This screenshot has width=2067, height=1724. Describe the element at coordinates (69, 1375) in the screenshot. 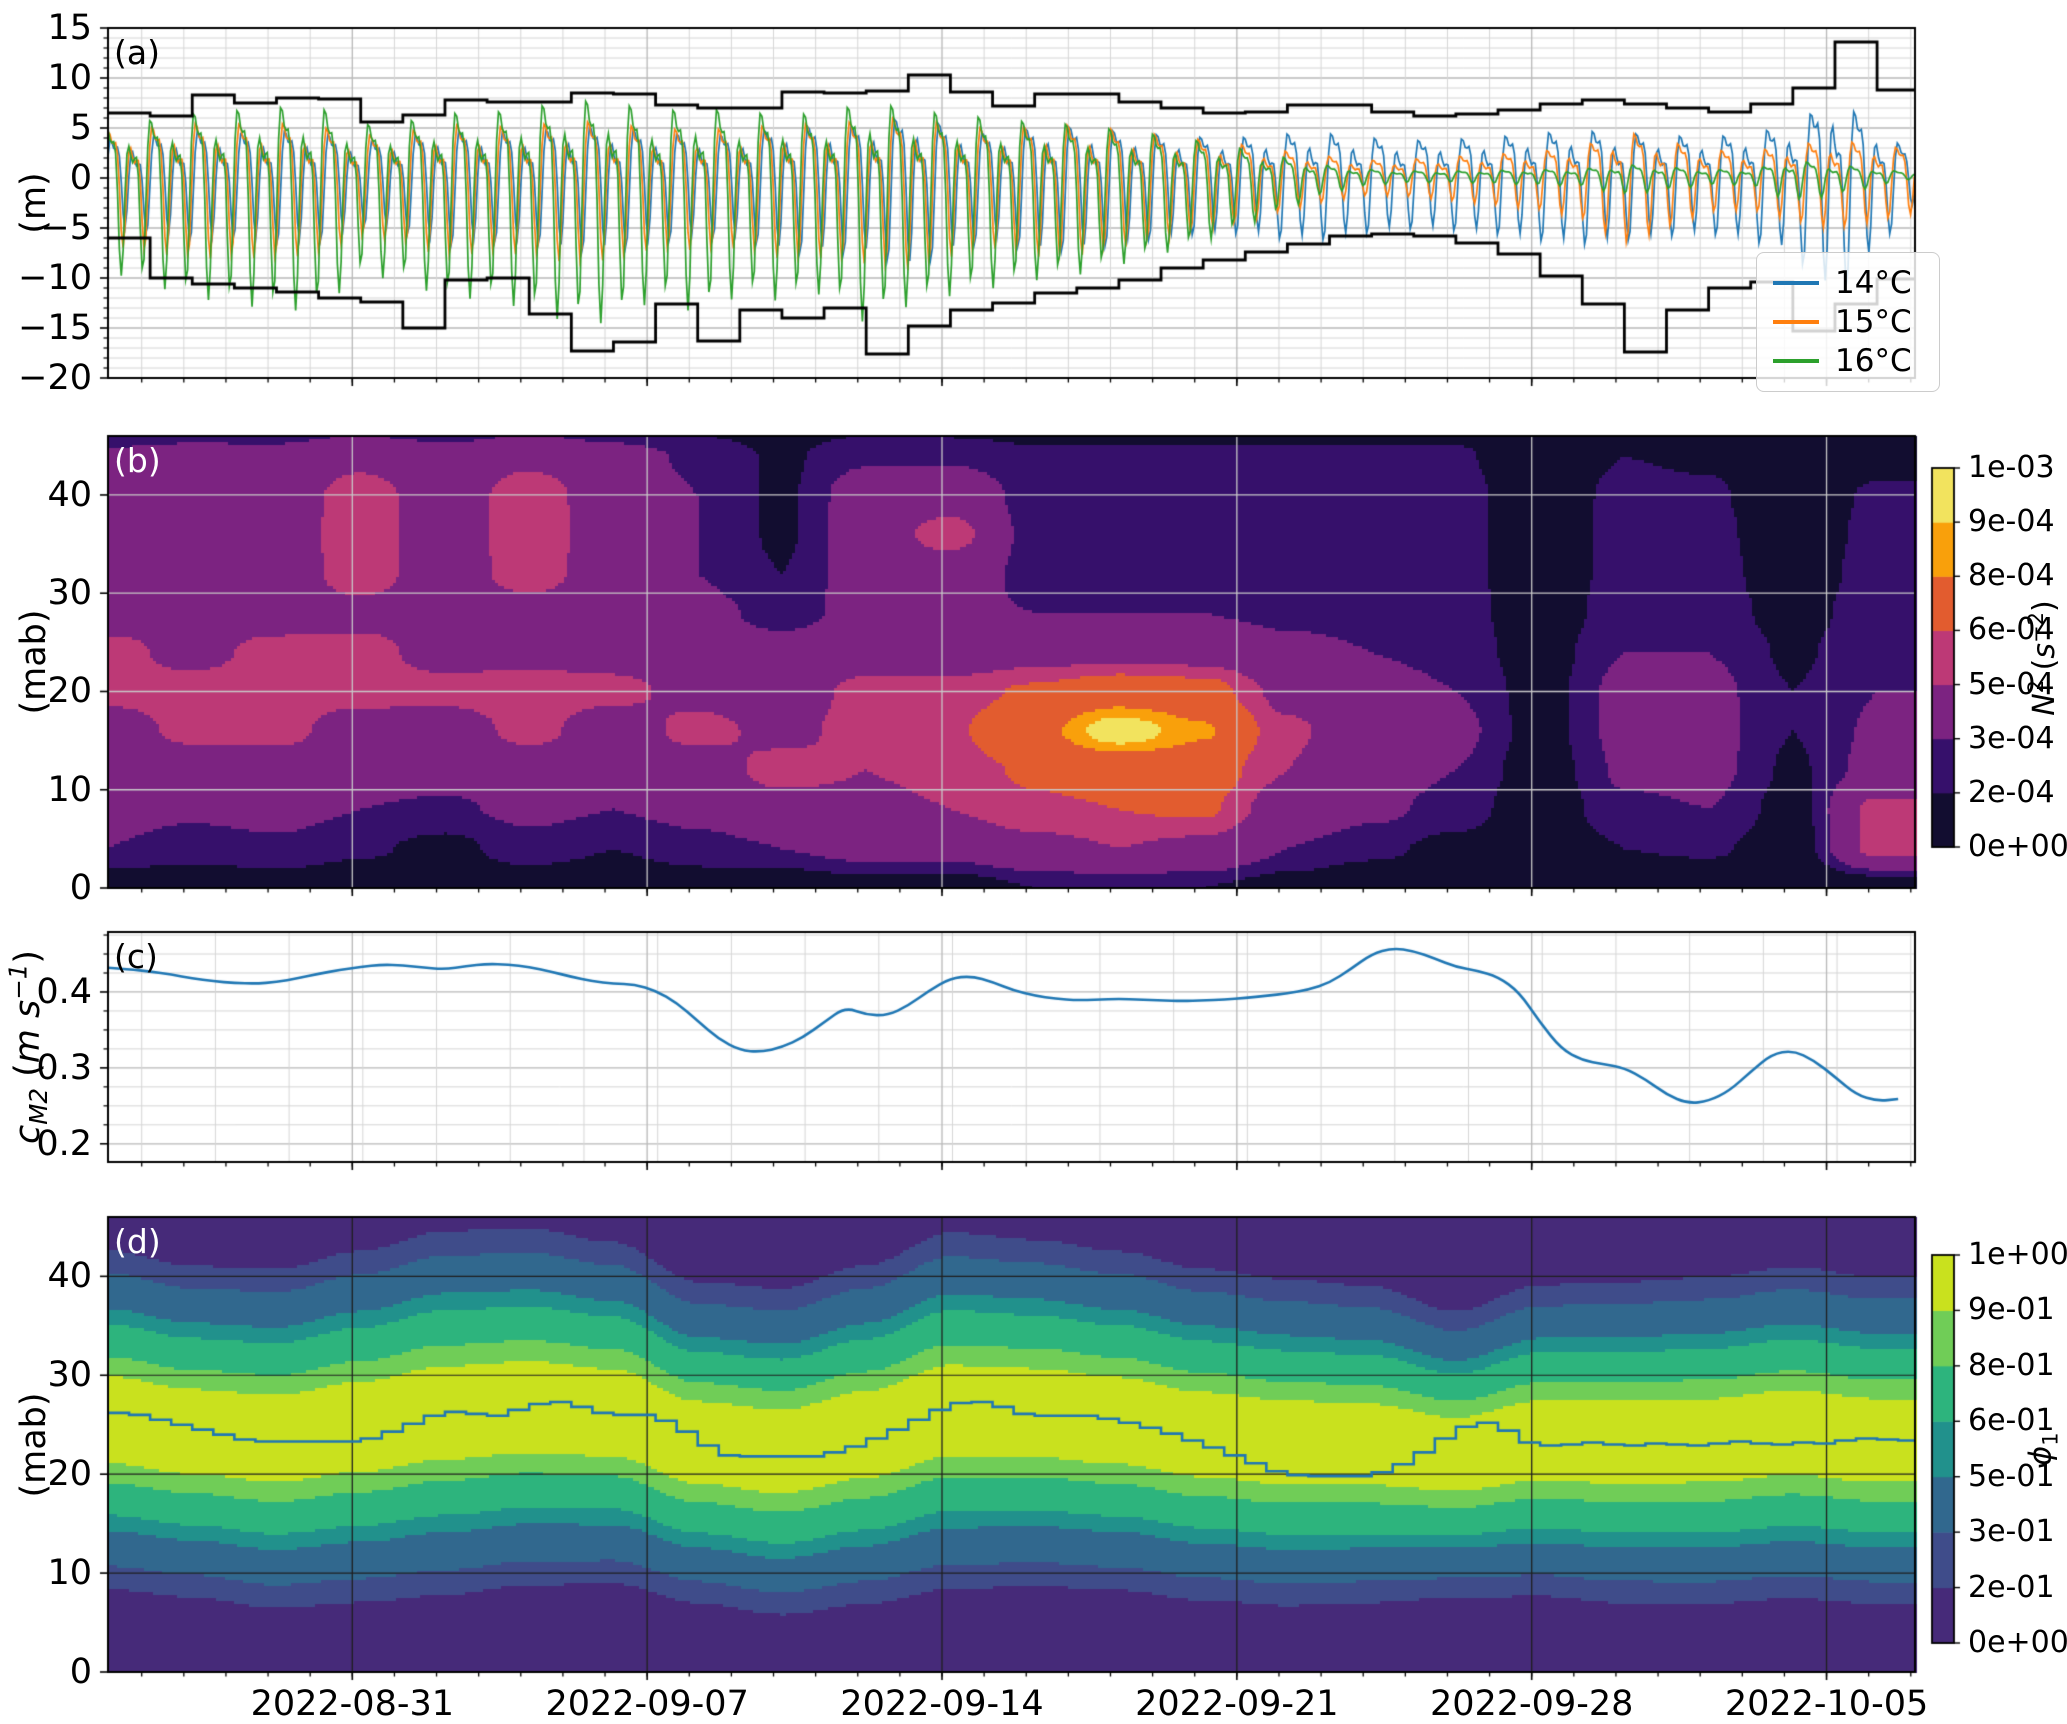

I see `y-tick-label-d: 30` at that location.